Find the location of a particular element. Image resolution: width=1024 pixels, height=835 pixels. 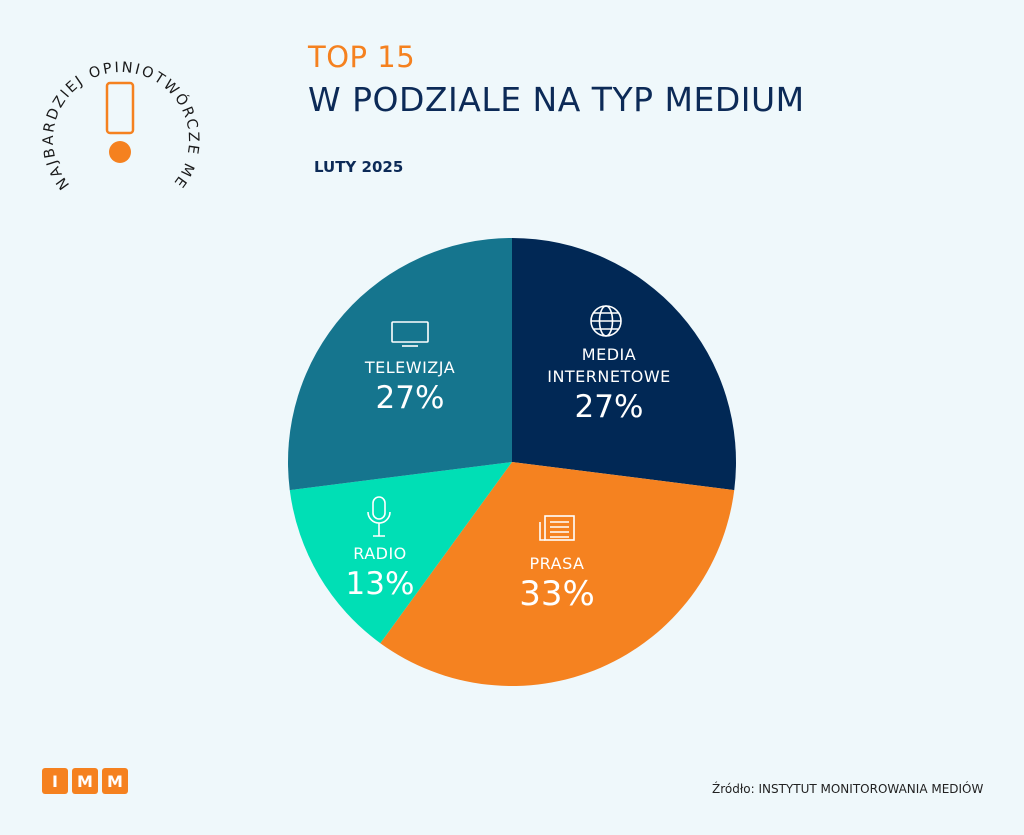

badge-logo: NAJBARDZIEJ OPINIOTWÓRCZE MEDIA is located at coordinates (99, 96).